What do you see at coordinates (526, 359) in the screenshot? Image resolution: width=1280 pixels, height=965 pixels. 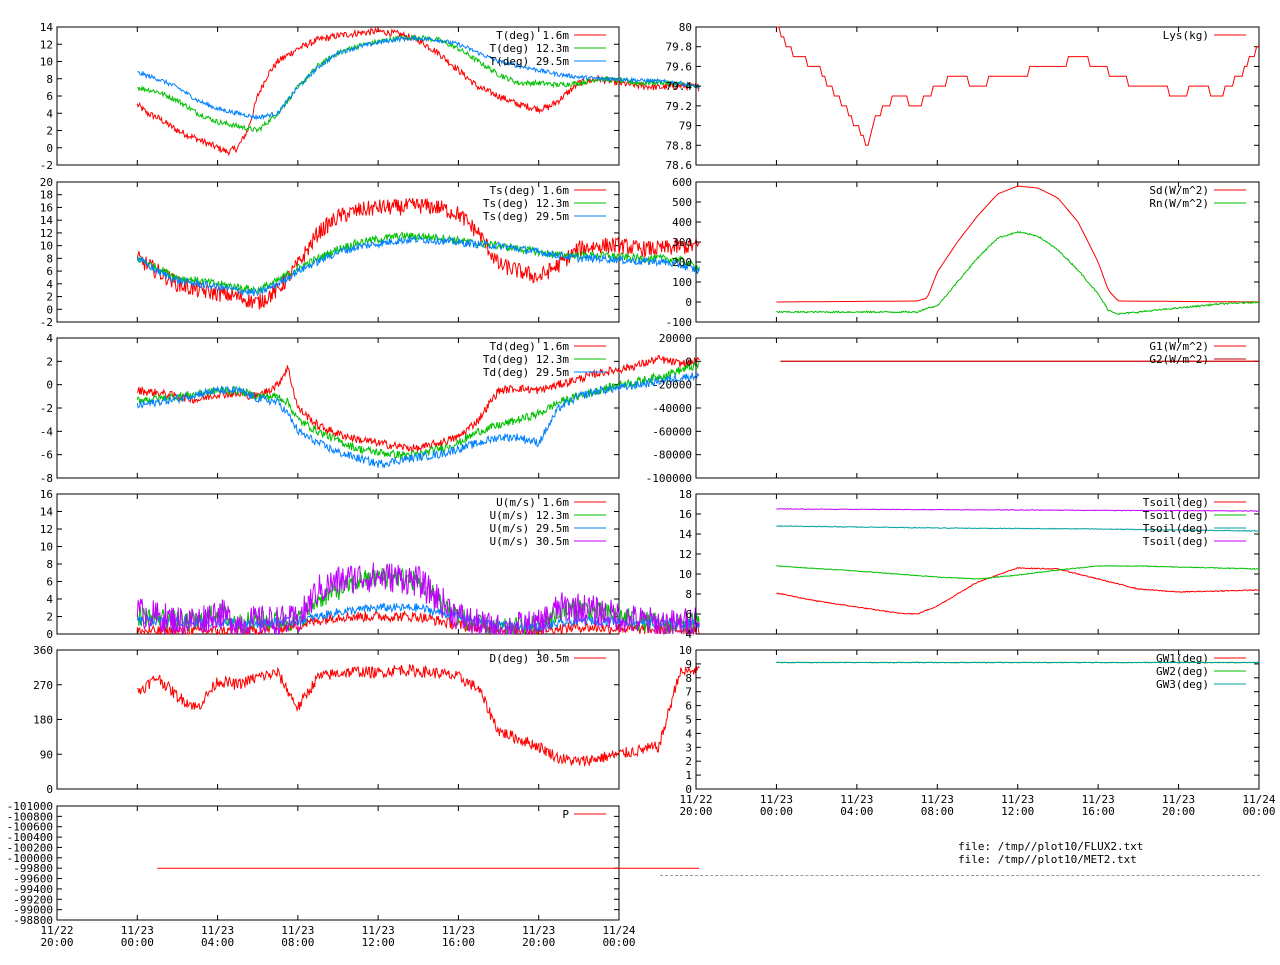 I see `legend-label: Td(deg) 12.3m` at bounding box center [526, 359].